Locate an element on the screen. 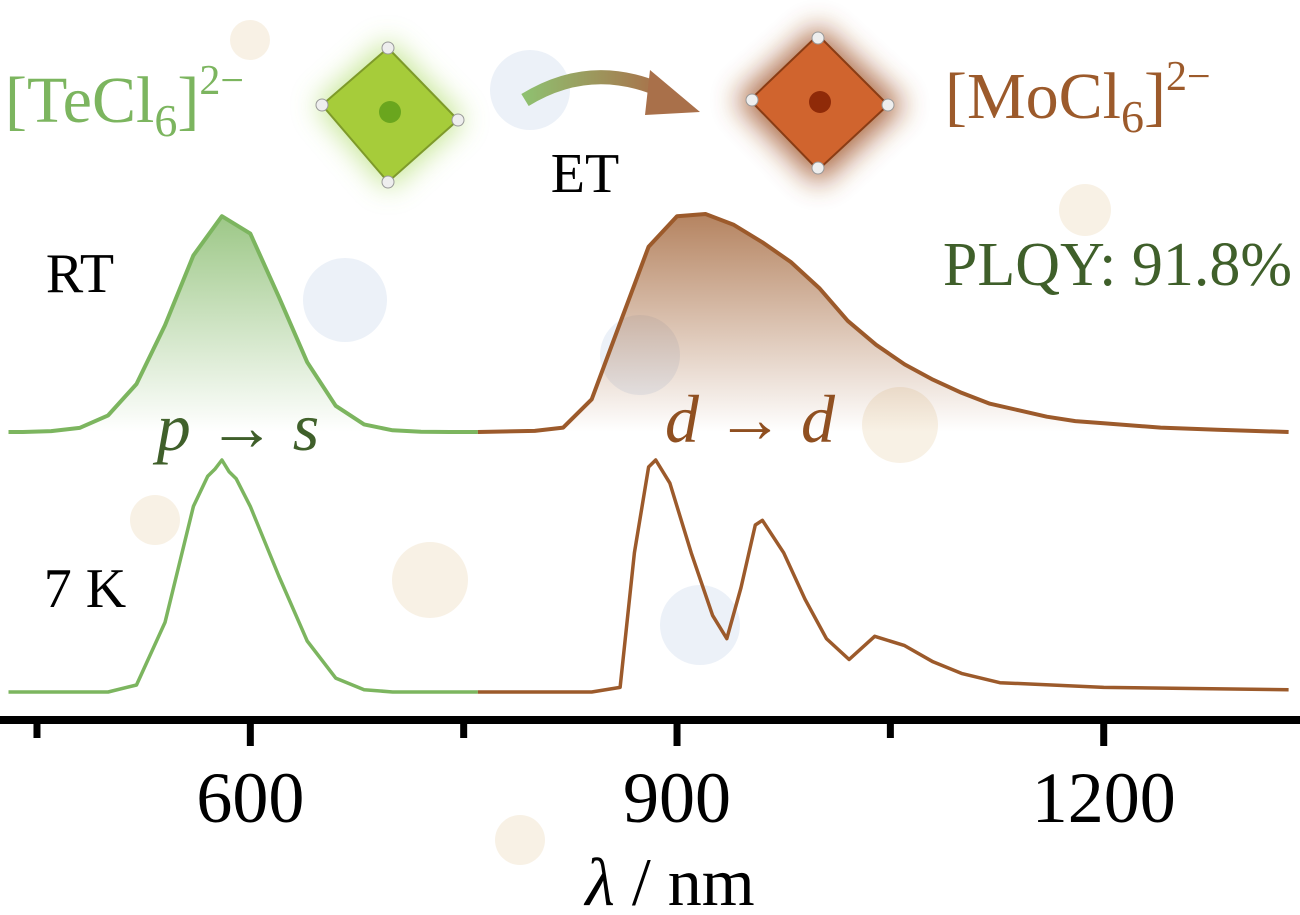  species-label: [TeCl6]2− is located at coordinates (124, 102).